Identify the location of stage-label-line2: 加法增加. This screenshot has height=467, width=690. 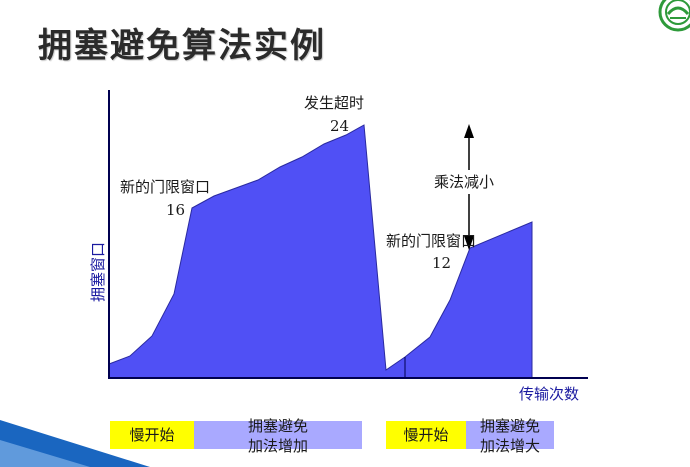
(277, 446).